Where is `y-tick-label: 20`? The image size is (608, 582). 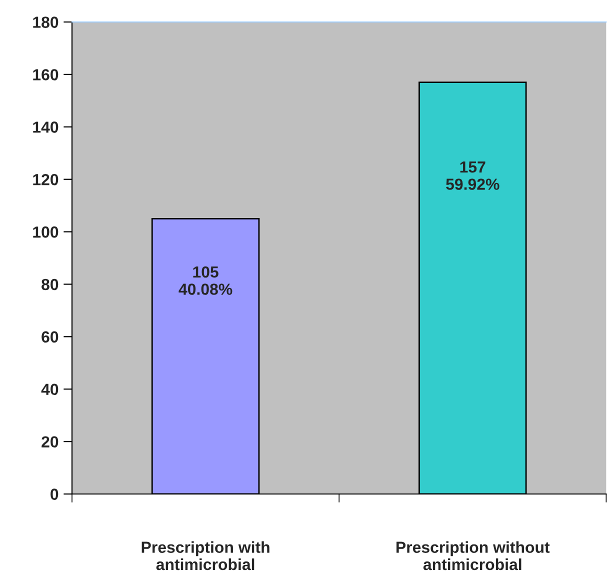 y-tick-label: 20 is located at coordinates (50, 442).